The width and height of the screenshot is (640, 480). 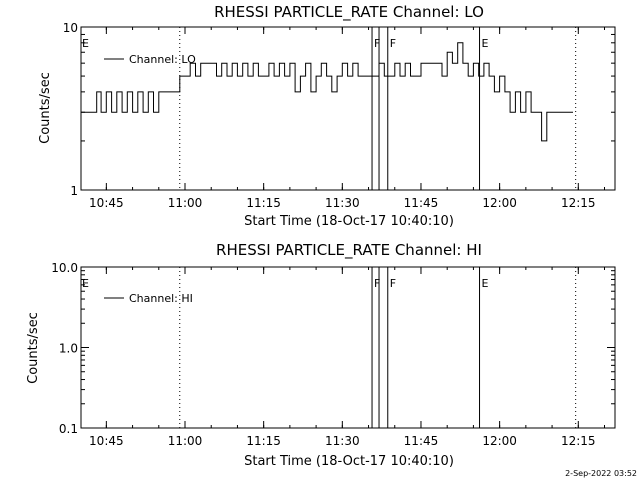 I want to click on y-tick-label: 10.0, so click(x=64, y=268).